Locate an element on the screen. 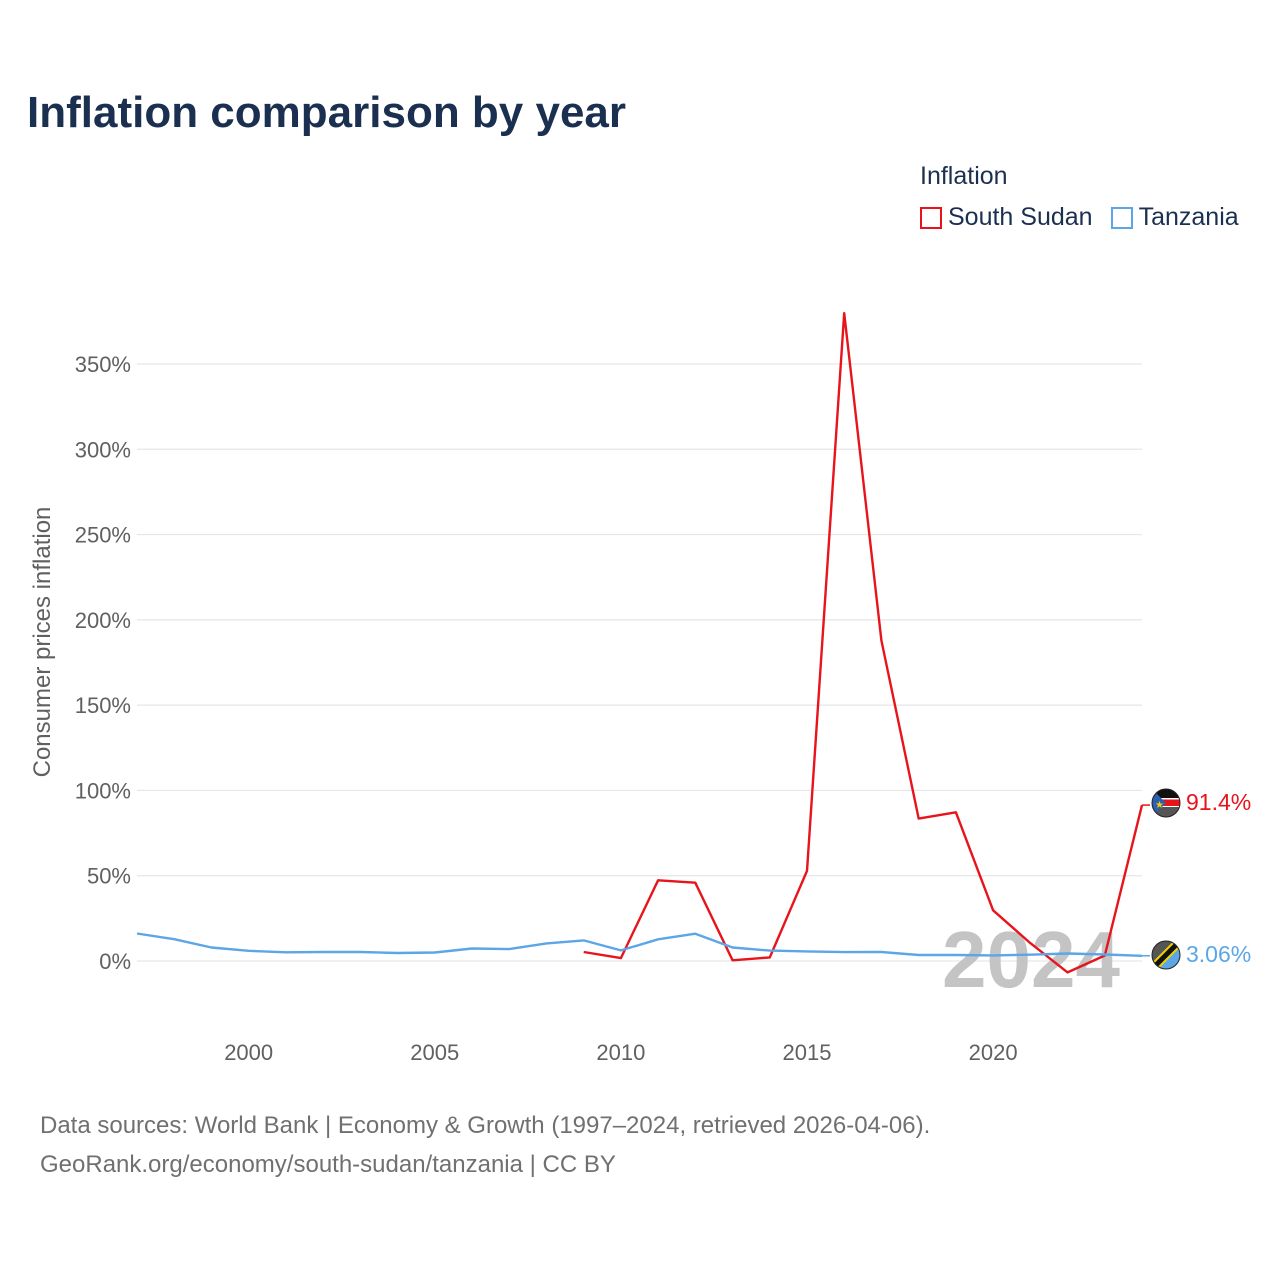 The height and width of the screenshot is (1280, 1280). legend-item-south-sudan: South Sudan is located at coordinates (1006, 217).